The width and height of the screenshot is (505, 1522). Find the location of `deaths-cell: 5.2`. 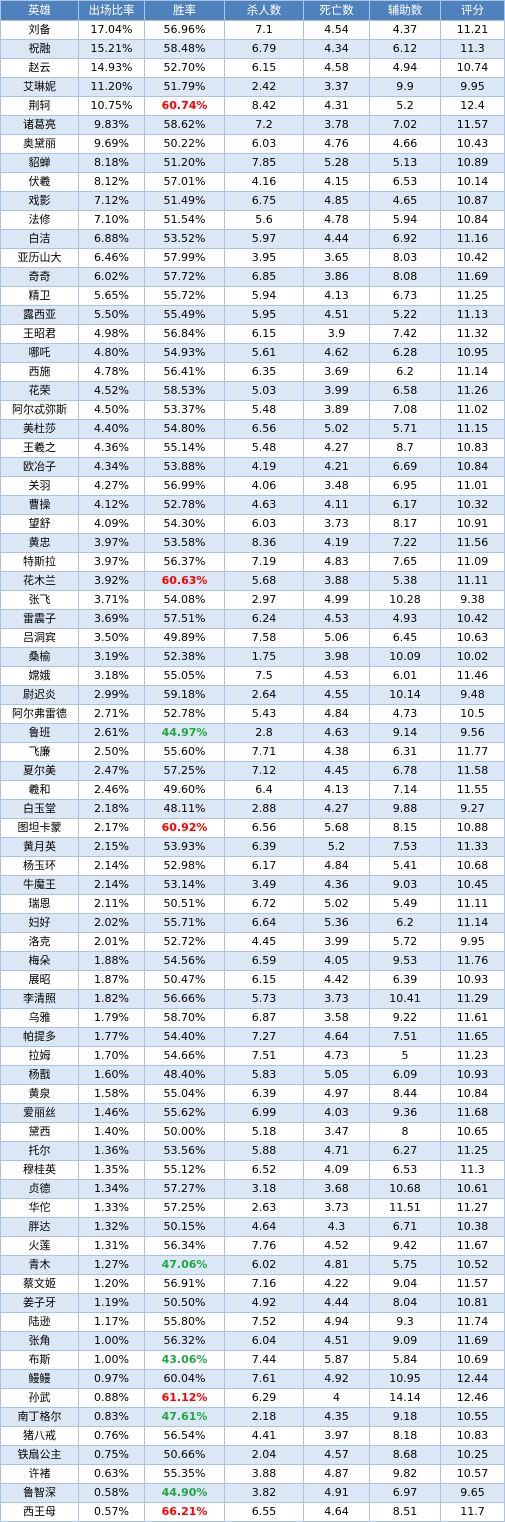

deaths-cell: 5.2 is located at coordinates (336, 847).